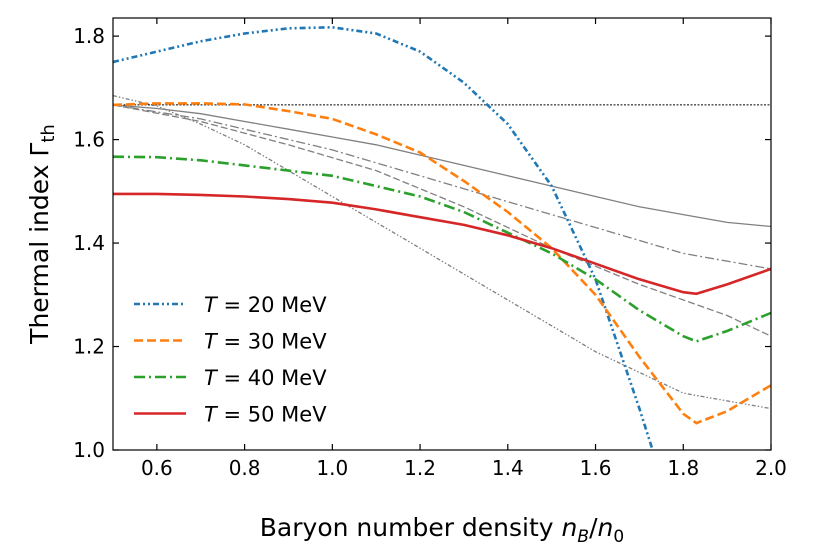 The height and width of the screenshot is (548, 822). Describe the element at coordinates (265, 415) in the screenshot. I see `legend-label-4: T = 50 MeV` at that location.